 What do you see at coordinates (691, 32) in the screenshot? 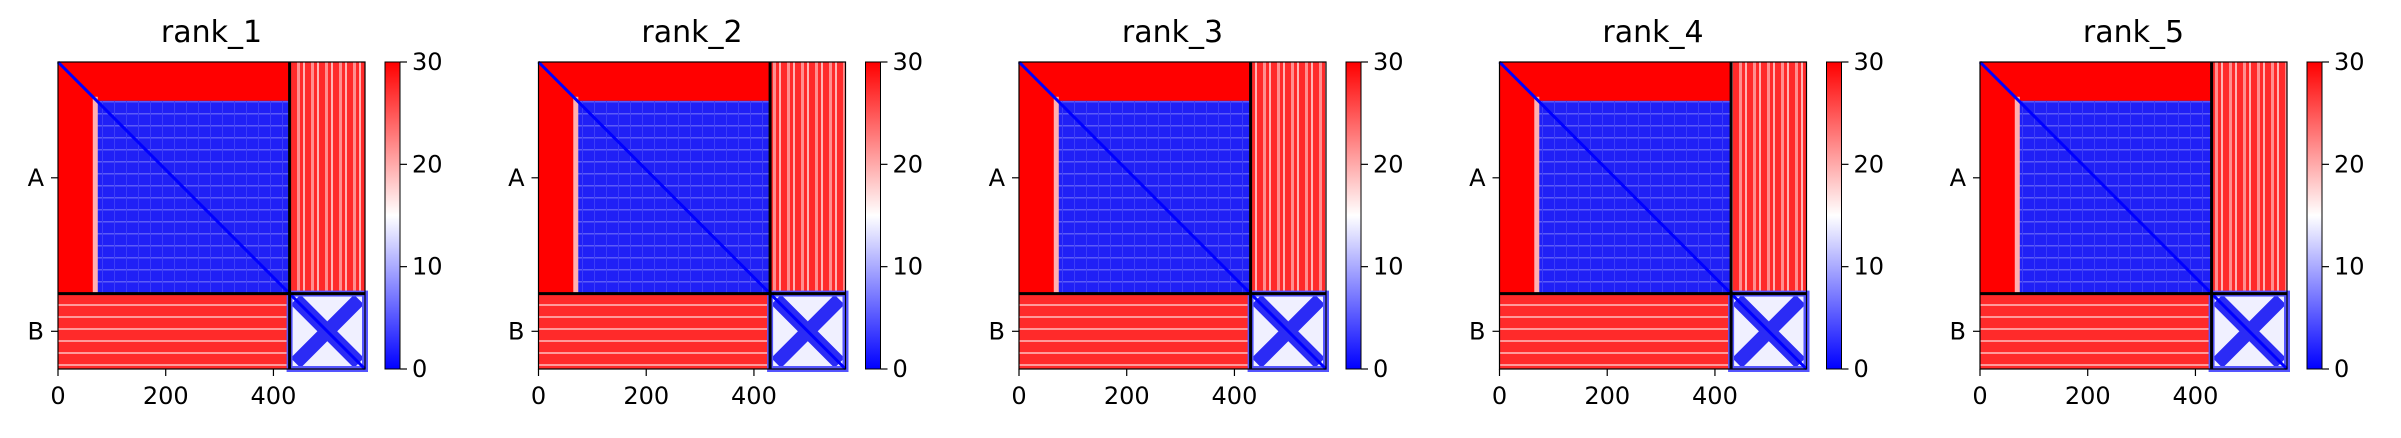
I see `panel-title: rank_2` at bounding box center [691, 32].